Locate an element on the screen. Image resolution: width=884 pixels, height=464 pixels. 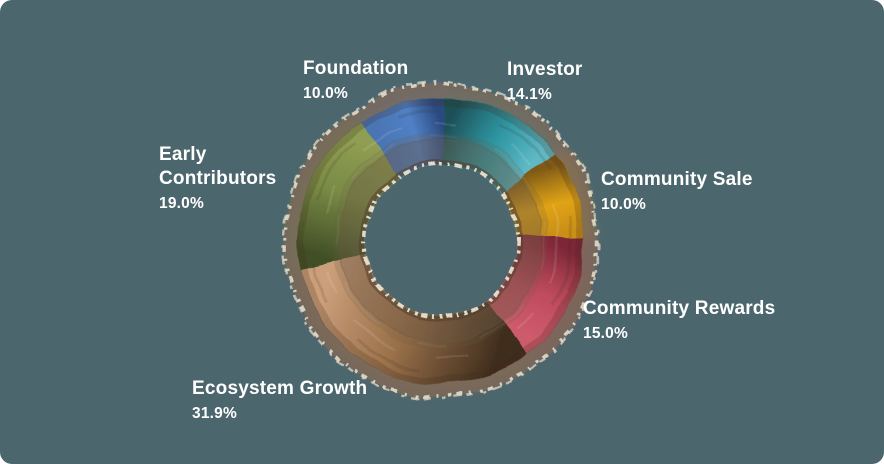
slice-label-early-contributors: Early Contributors 19.0% is located at coordinates (225, 178).